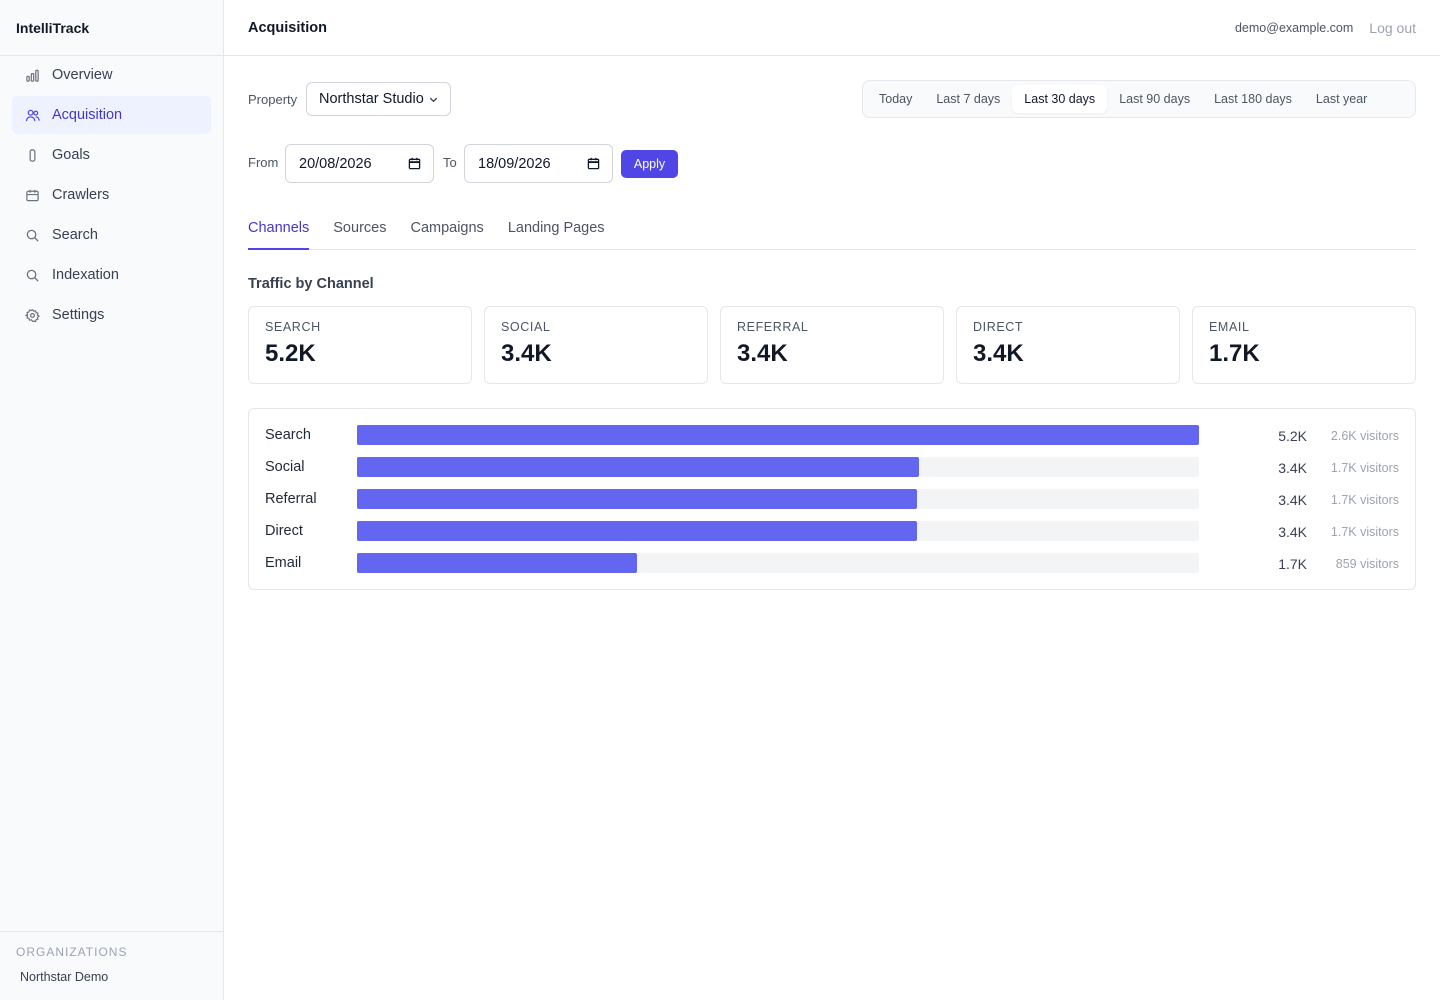 The height and width of the screenshot is (1000, 1440). What do you see at coordinates (71, 155) in the screenshot?
I see `sidebar-item-label: Goals` at bounding box center [71, 155].